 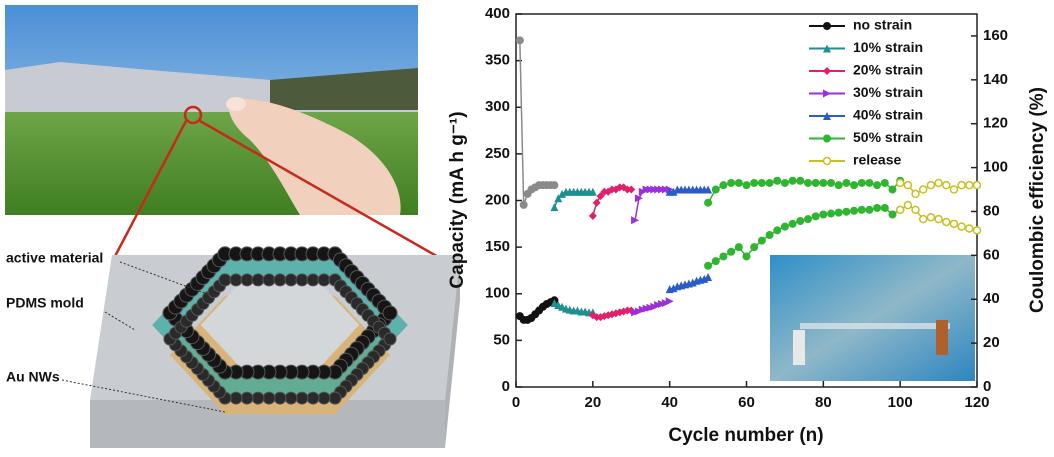 What do you see at coordinates (54, 258) in the screenshot?
I see `diagram-label: active material` at bounding box center [54, 258].